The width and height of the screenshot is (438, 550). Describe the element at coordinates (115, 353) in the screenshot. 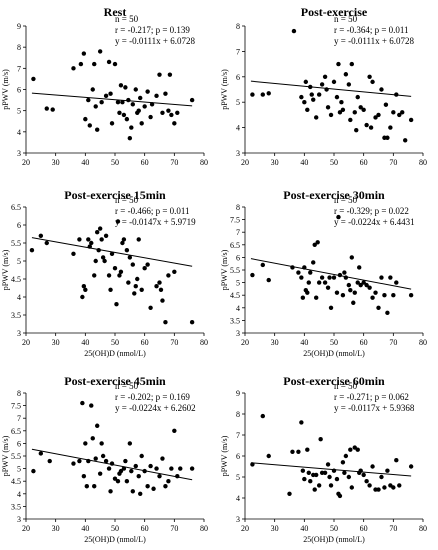

I see `x-axis-label: 25(OH)D (nmol/L)` at that location.